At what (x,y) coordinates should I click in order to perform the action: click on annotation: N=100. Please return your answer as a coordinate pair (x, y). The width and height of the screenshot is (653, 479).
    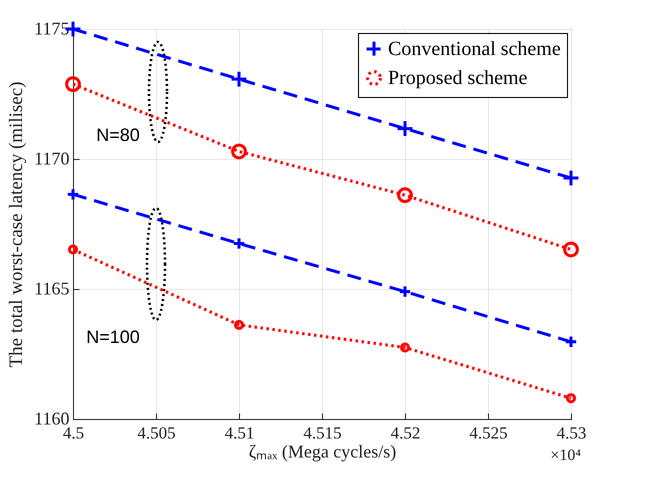
    Looking at the image, I should click on (113, 337).